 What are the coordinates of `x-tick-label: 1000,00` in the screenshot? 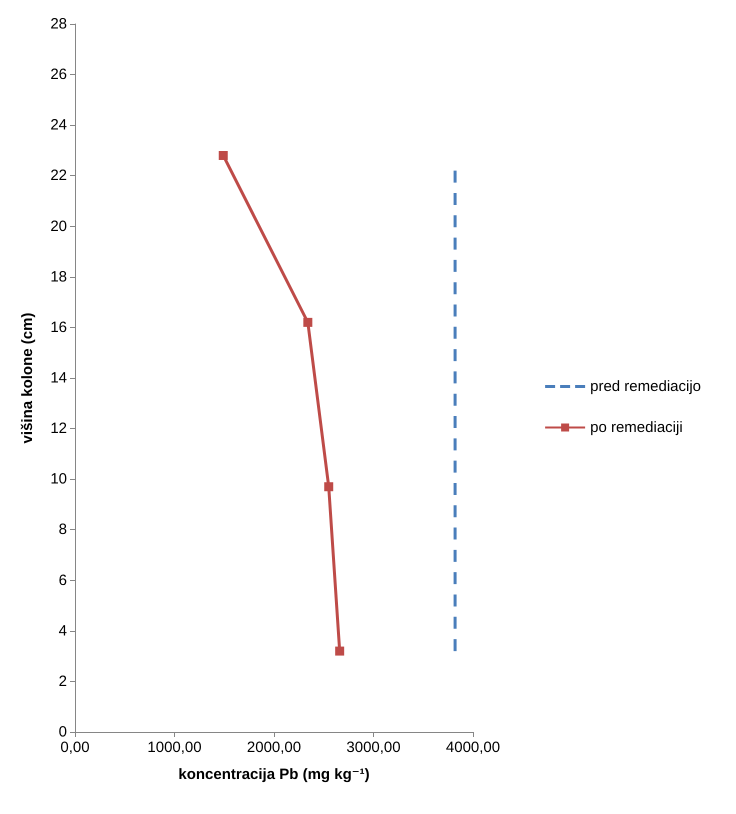 It's located at (174, 747).